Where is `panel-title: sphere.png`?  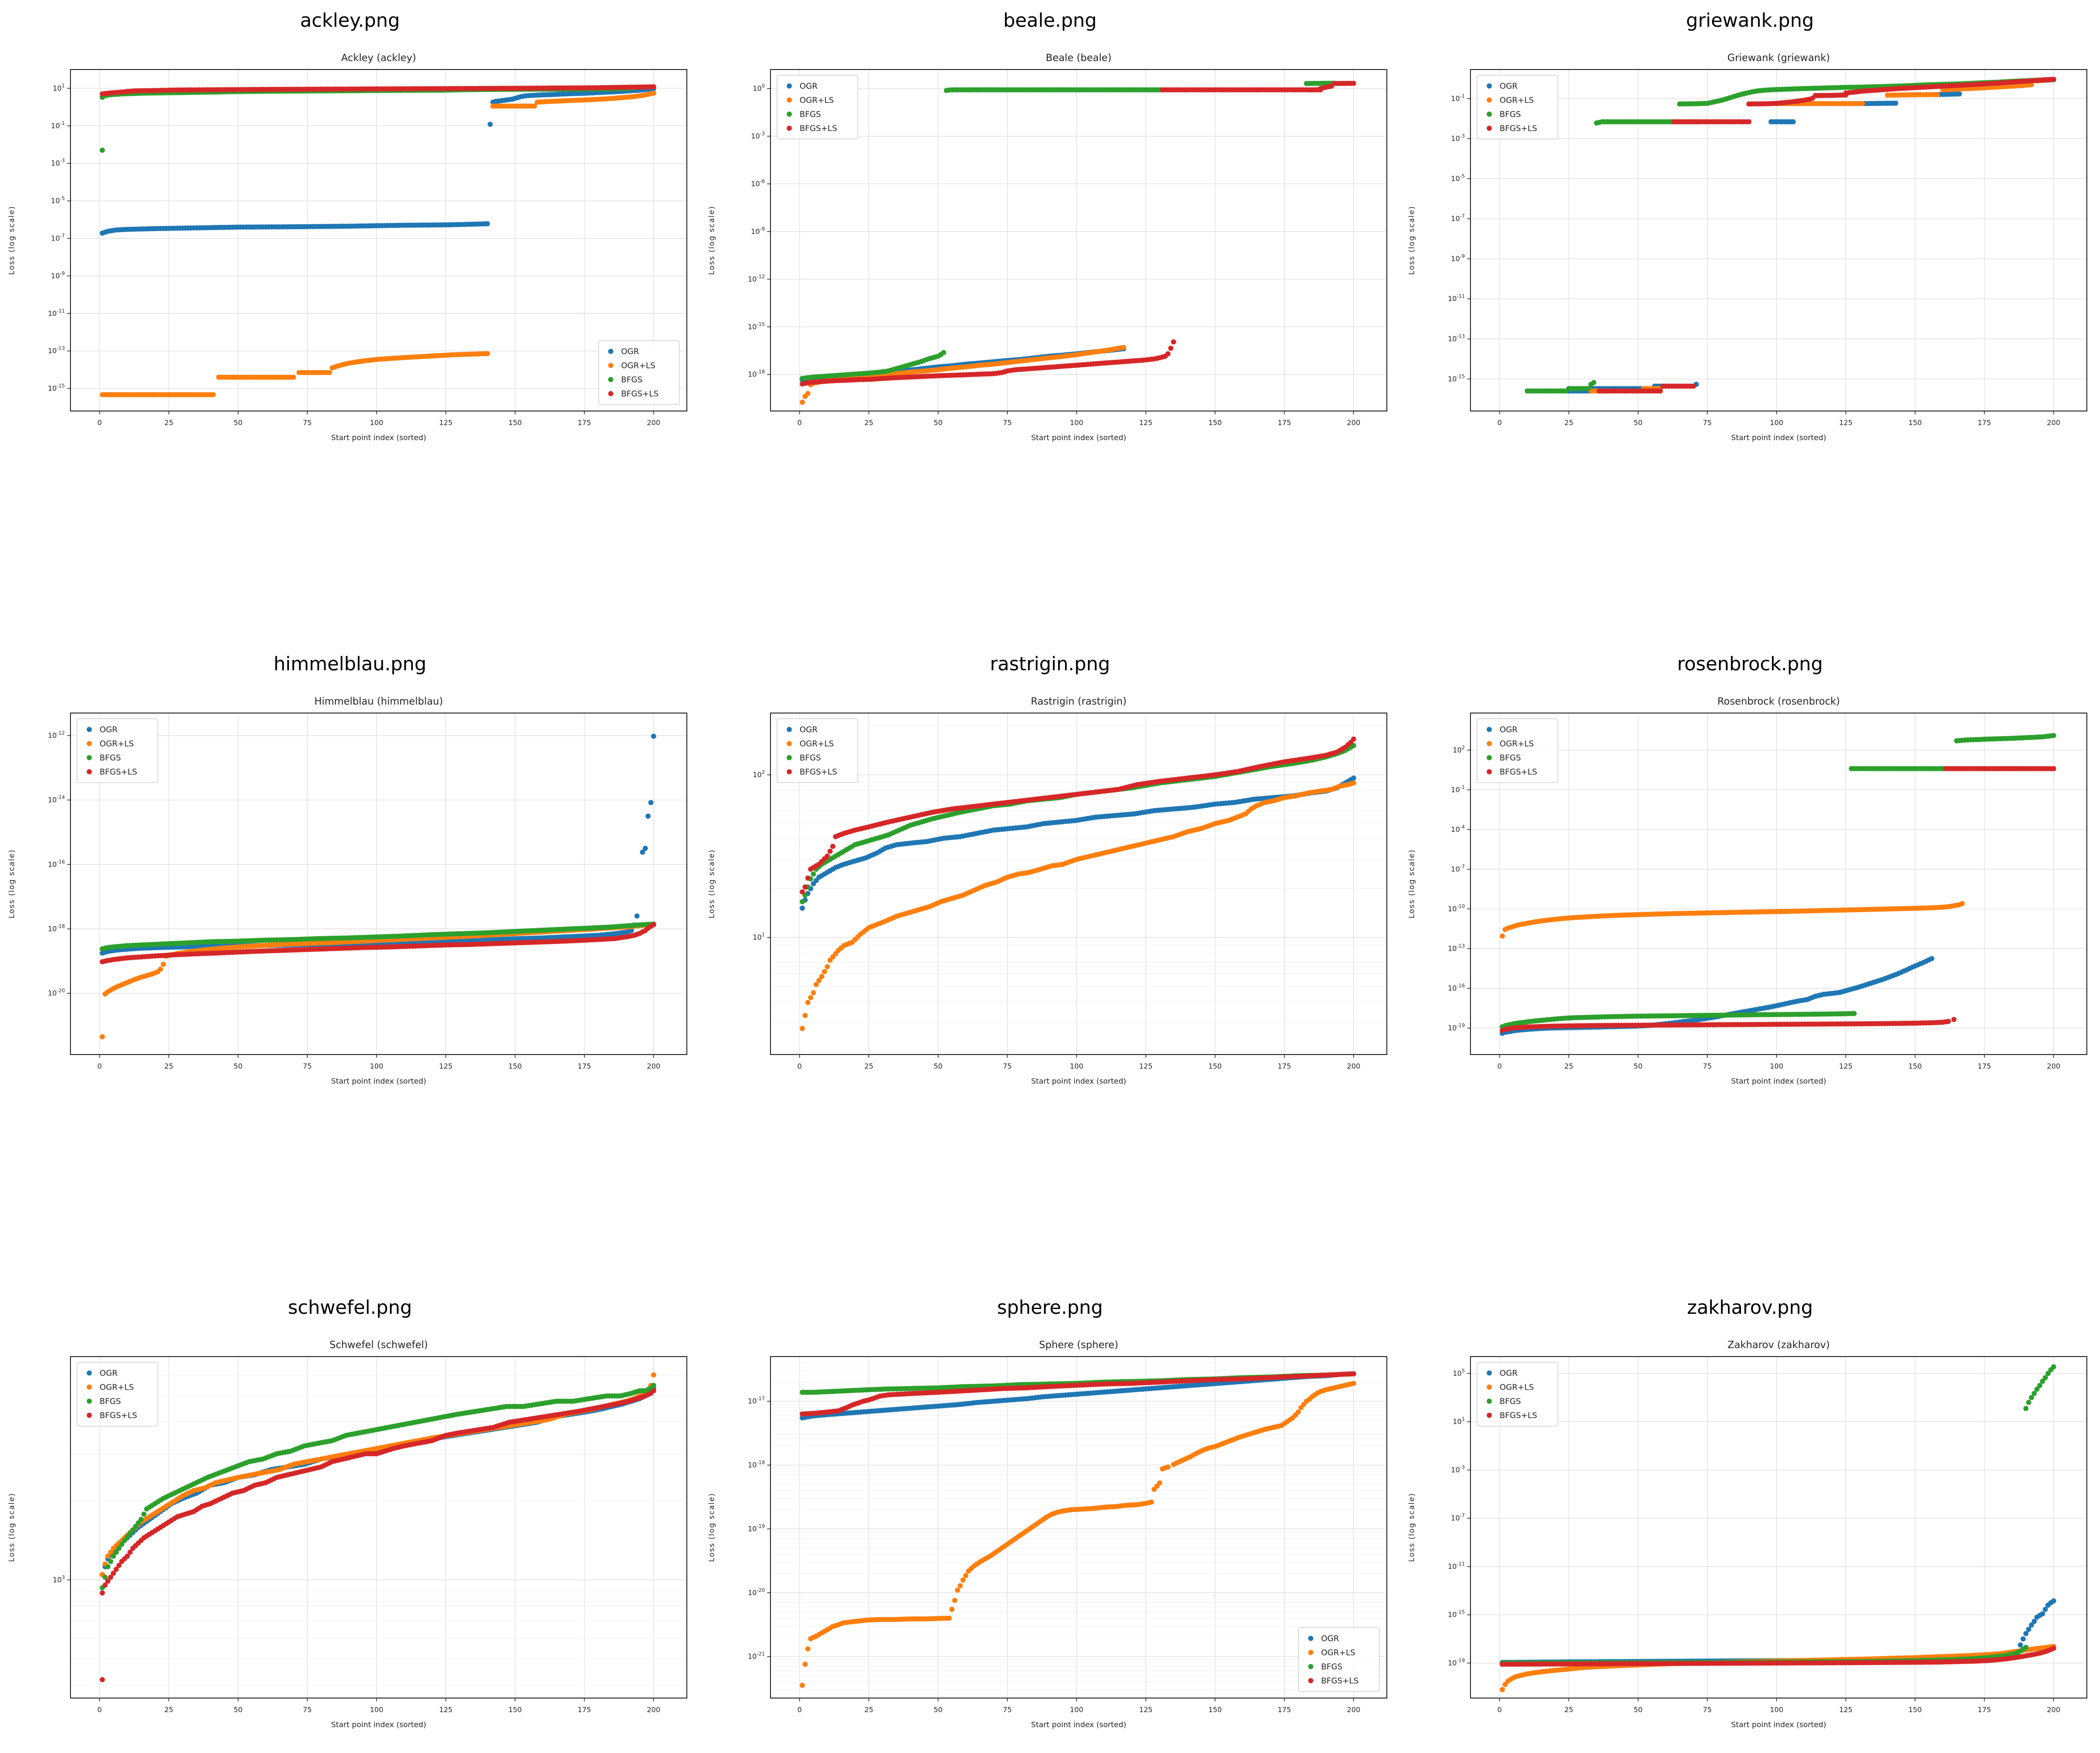 panel-title: sphere.png is located at coordinates (1050, 1308).